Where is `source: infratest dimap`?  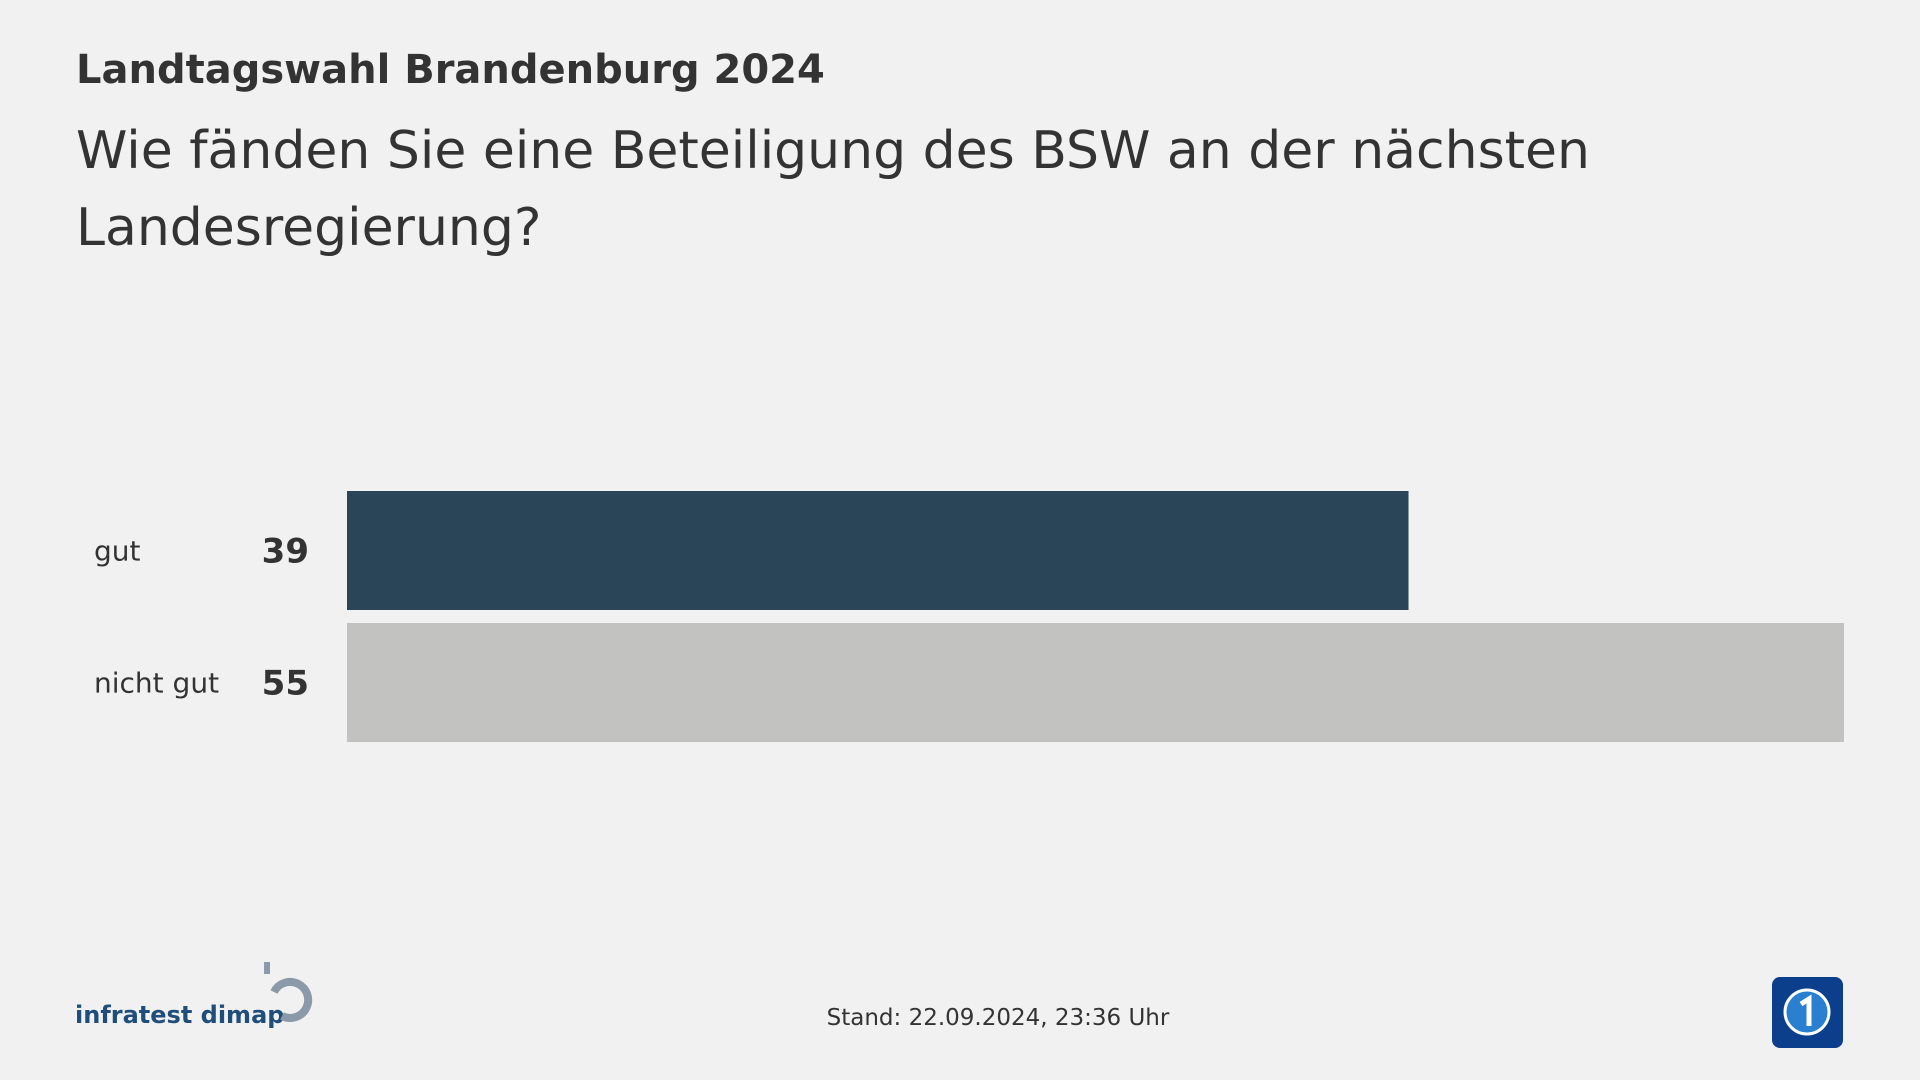
source: infratest dimap is located at coordinates (179, 1015).